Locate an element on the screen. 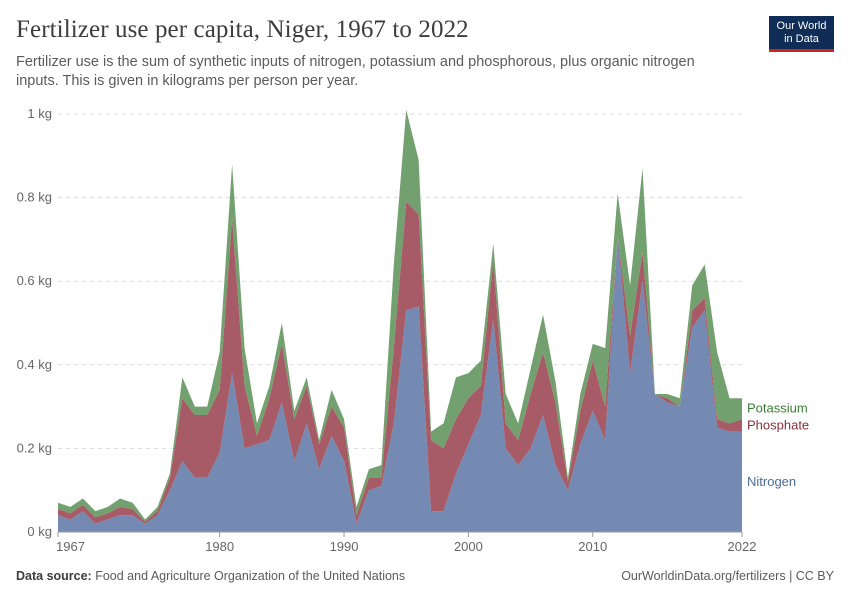 The width and height of the screenshot is (850, 600). series-label-potassium: Potassium is located at coordinates (777, 407).